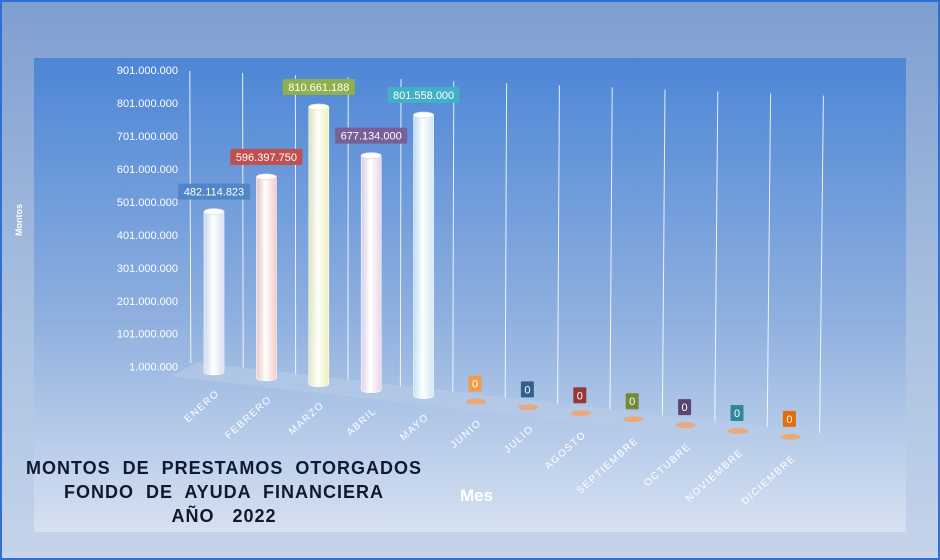  I want to click on x-tick-label: ENERO, so click(202, 406).